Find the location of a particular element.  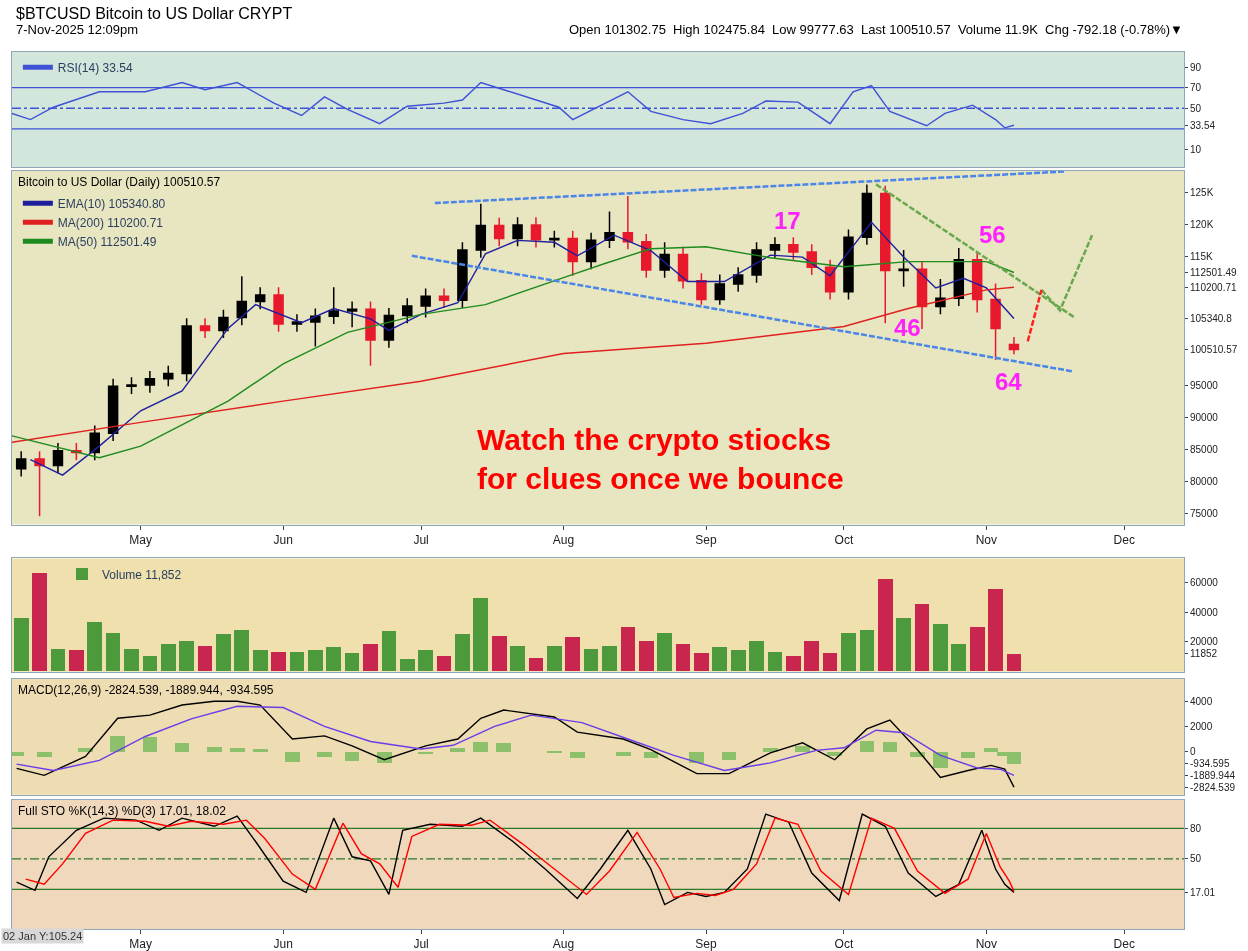

annotation: Watch the crypto stiocks for clues once we bounce is located at coordinates (660, 459).